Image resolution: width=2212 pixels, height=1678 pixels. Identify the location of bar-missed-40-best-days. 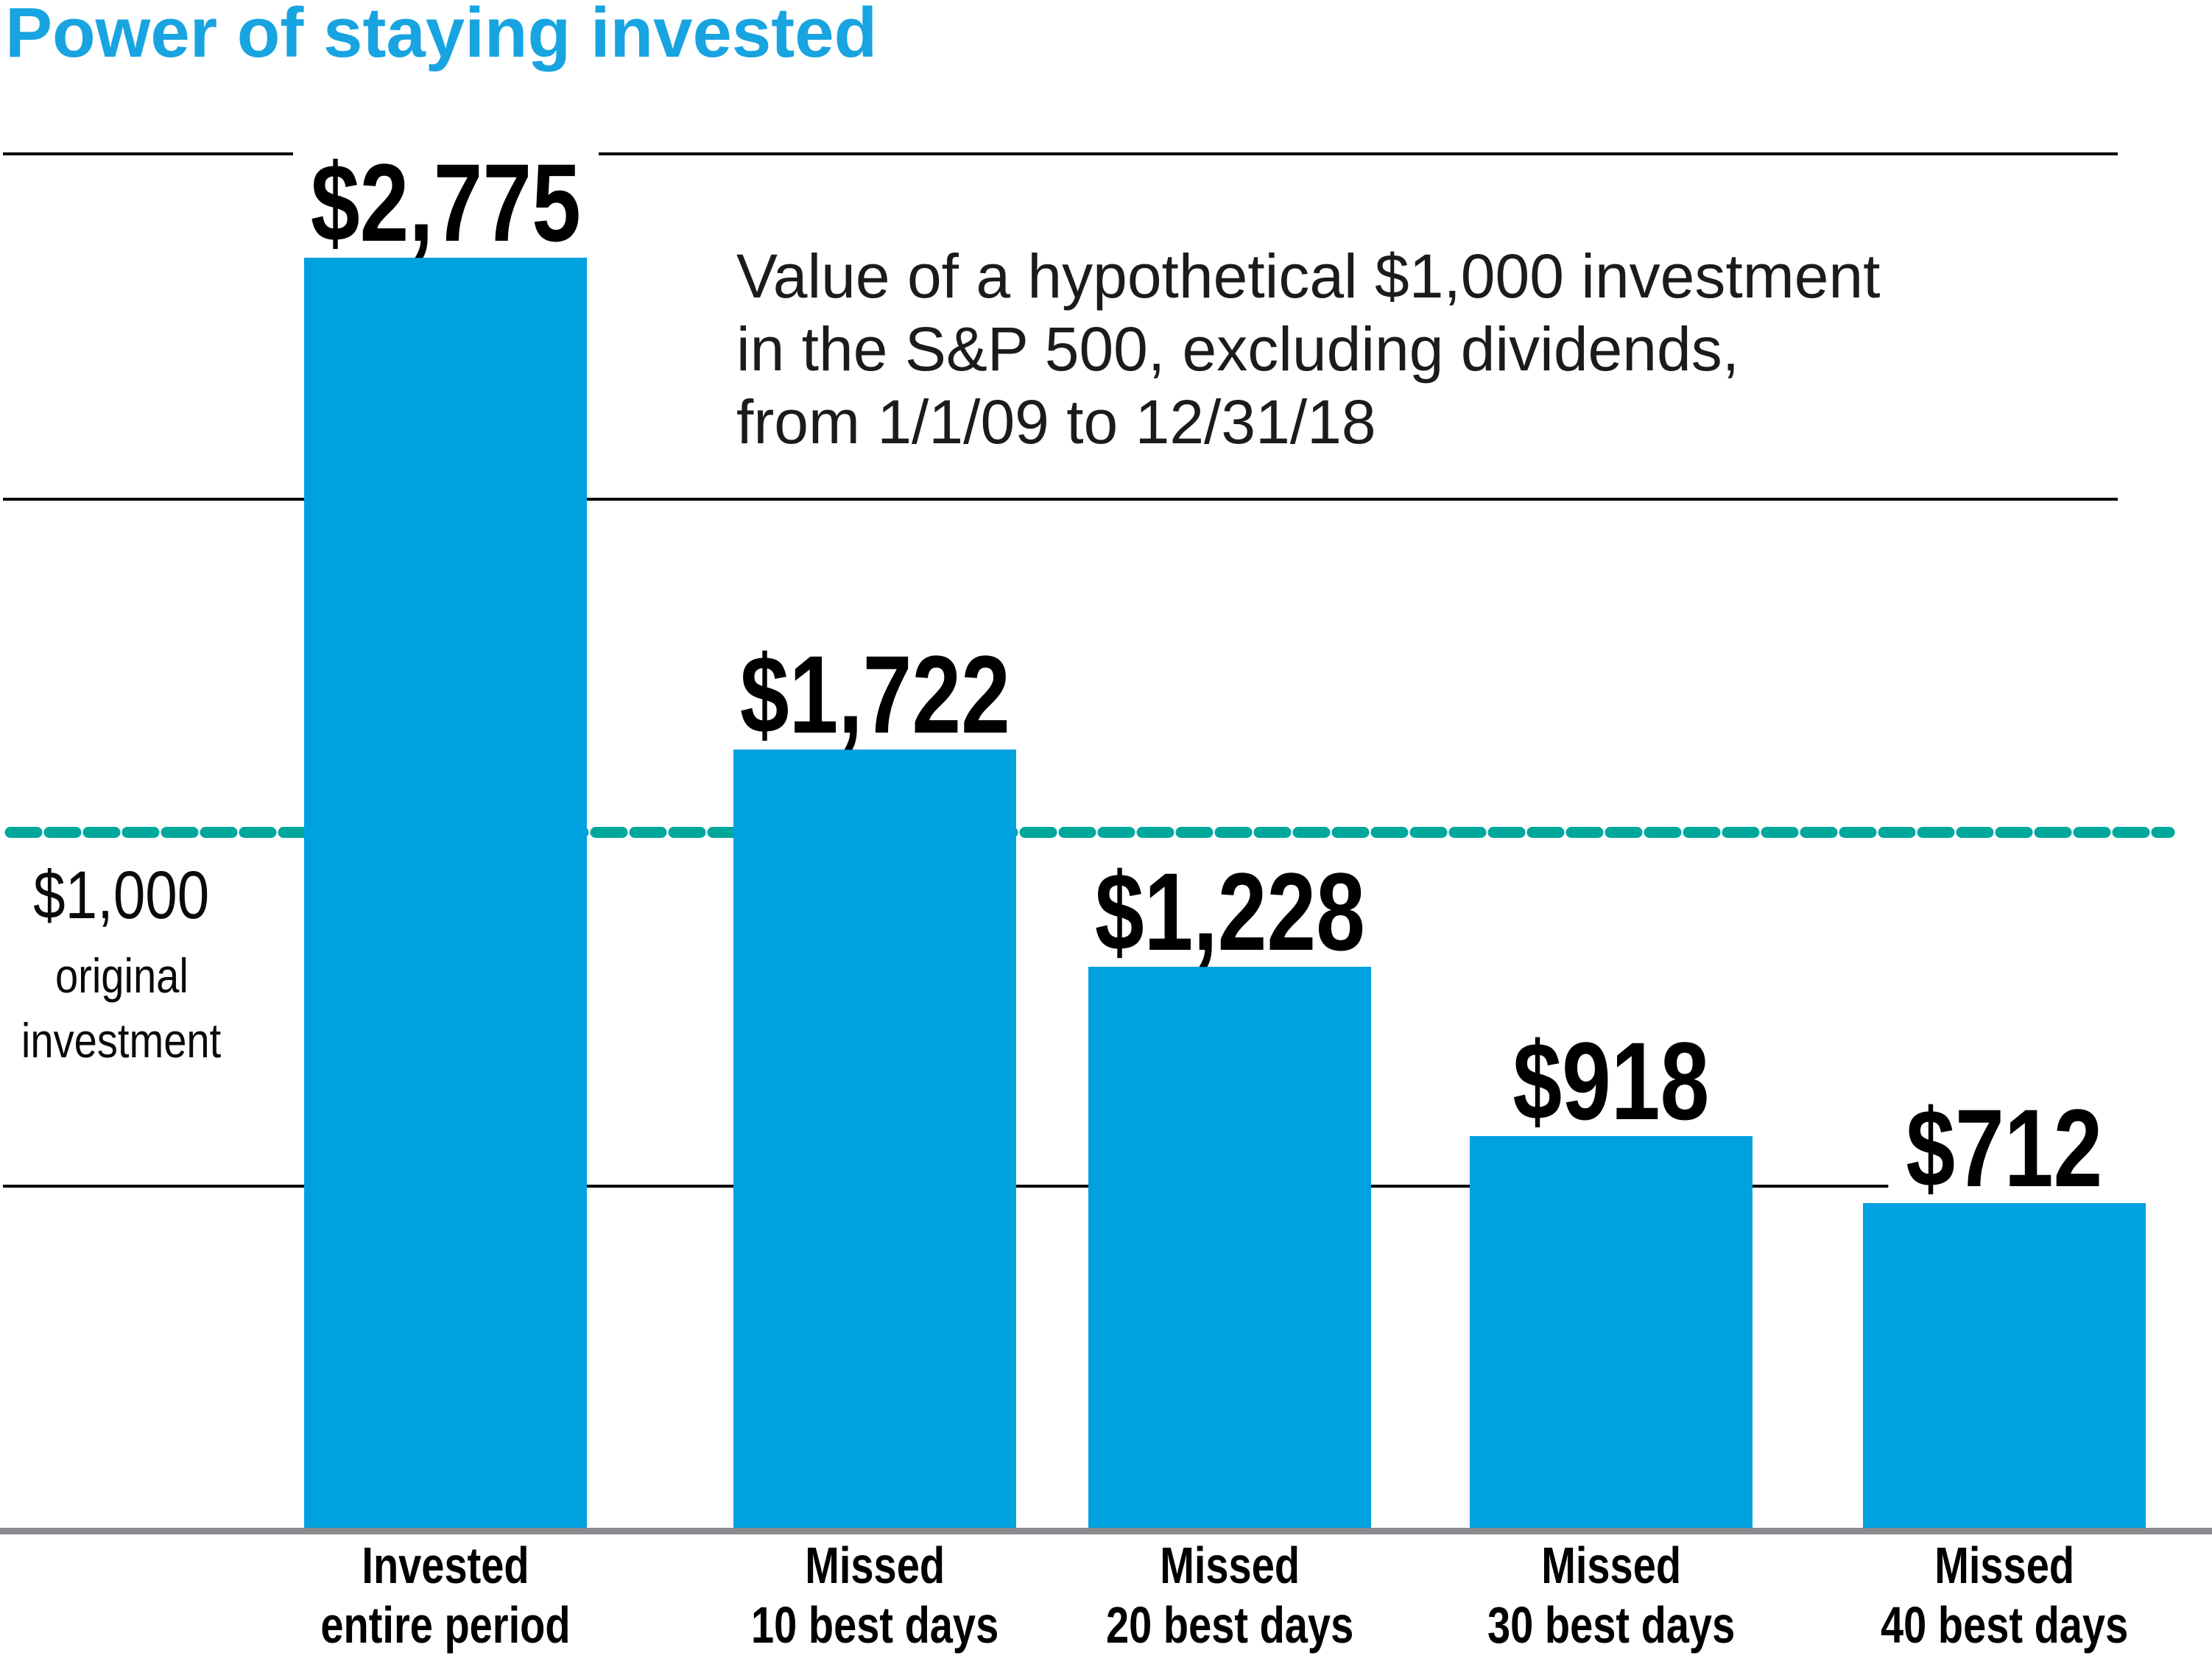
(2005, 1365).